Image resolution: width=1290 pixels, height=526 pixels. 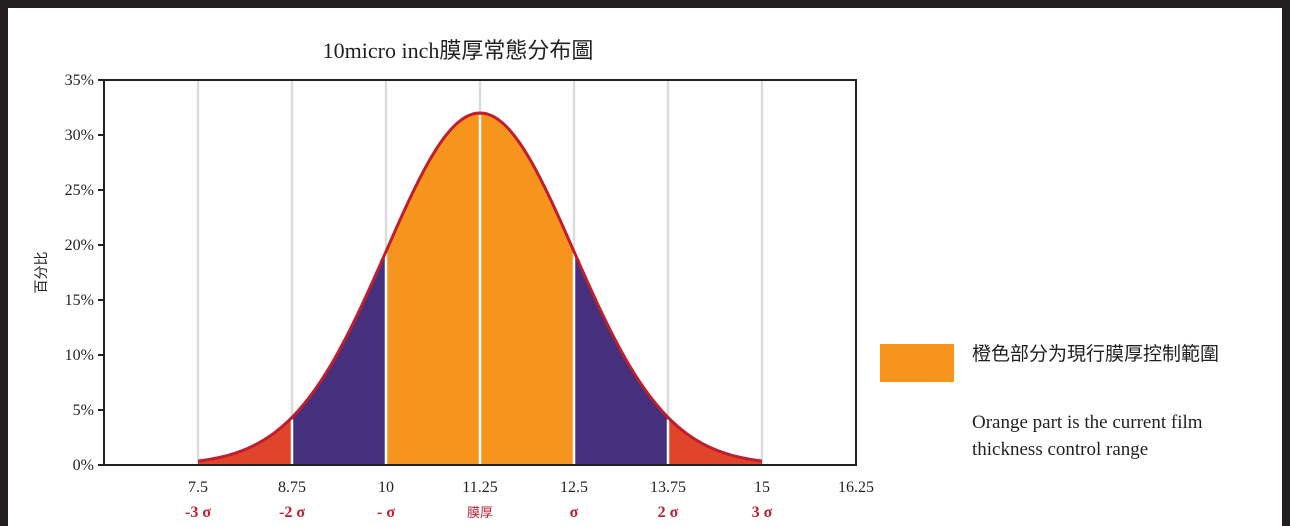 What do you see at coordinates (386, 487) in the screenshot?
I see `x-tick-label-2: 10` at bounding box center [386, 487].